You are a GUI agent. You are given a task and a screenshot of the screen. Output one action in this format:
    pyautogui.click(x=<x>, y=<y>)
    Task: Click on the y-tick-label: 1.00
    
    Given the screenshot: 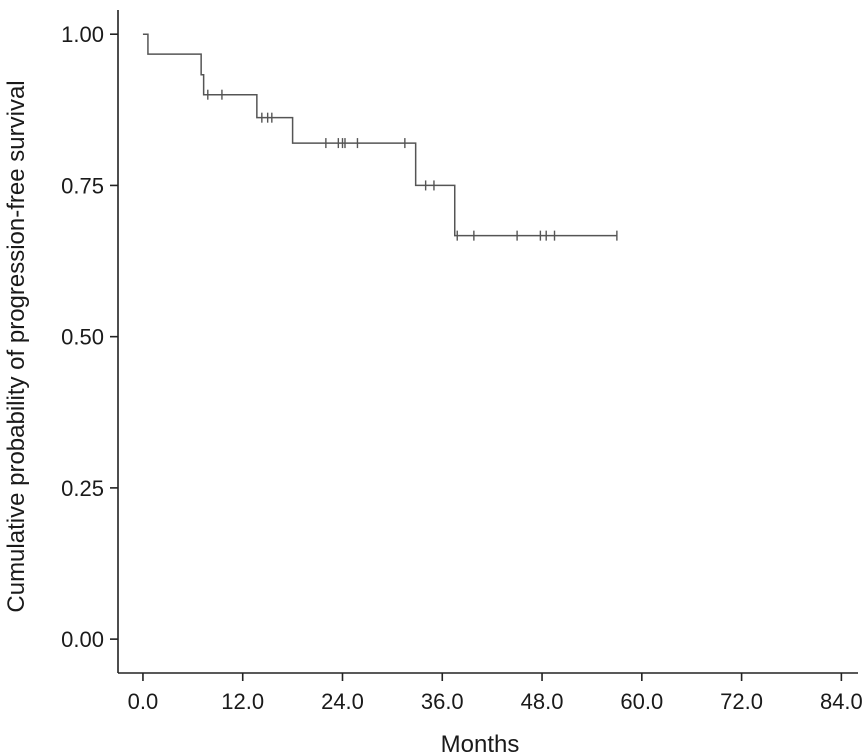 What is the action you would take?
    pyautogui.click(x=82, y=34)
    